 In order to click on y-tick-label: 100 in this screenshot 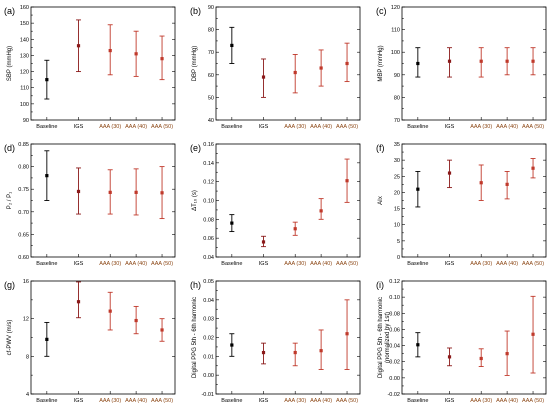, I will do `click(395, 53)`.